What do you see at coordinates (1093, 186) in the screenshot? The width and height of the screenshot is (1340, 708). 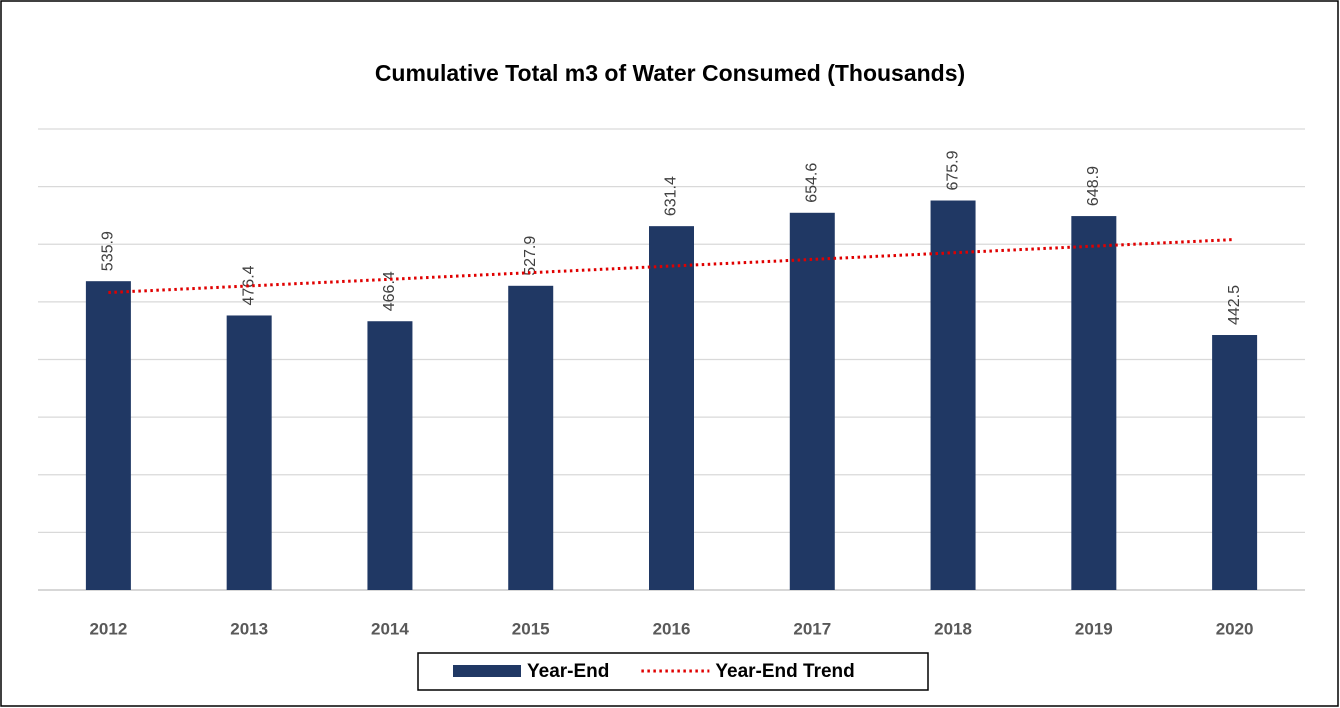 I see `data-label: 648.9` at bounding box center [1093, 186].